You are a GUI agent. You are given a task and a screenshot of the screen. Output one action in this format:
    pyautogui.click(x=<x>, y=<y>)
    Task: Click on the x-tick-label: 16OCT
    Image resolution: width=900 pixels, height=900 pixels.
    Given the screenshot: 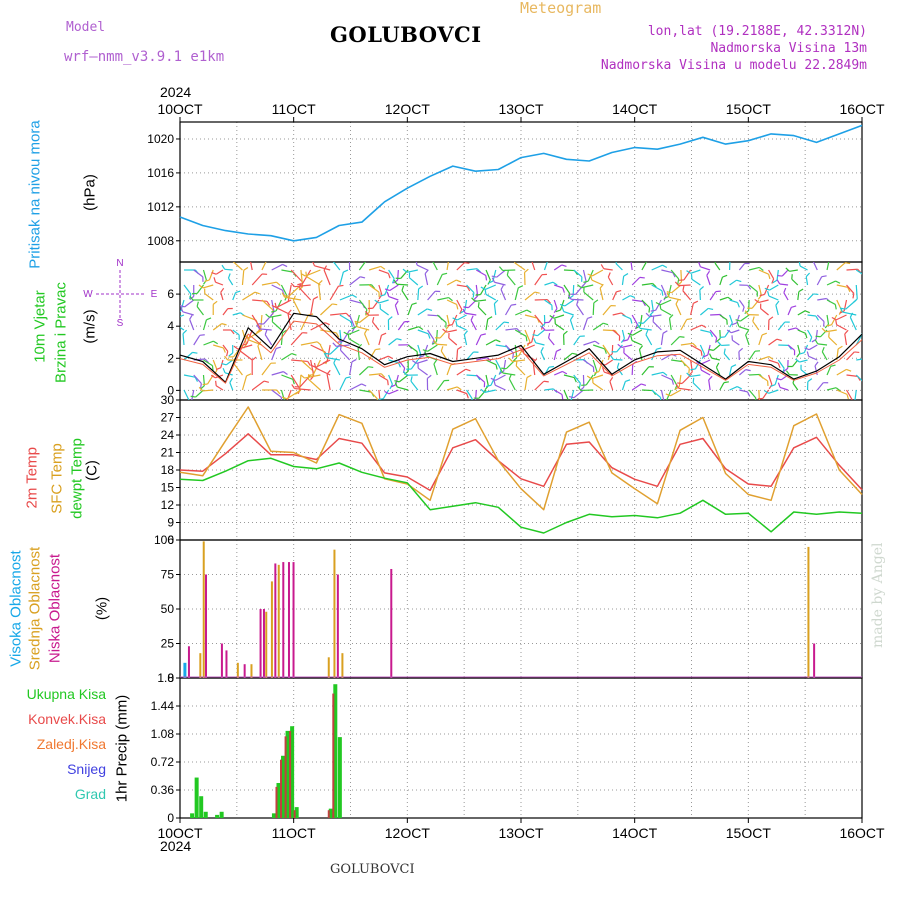 What is the action you would take?
    pyautogui.click(x=862, y=109)
    